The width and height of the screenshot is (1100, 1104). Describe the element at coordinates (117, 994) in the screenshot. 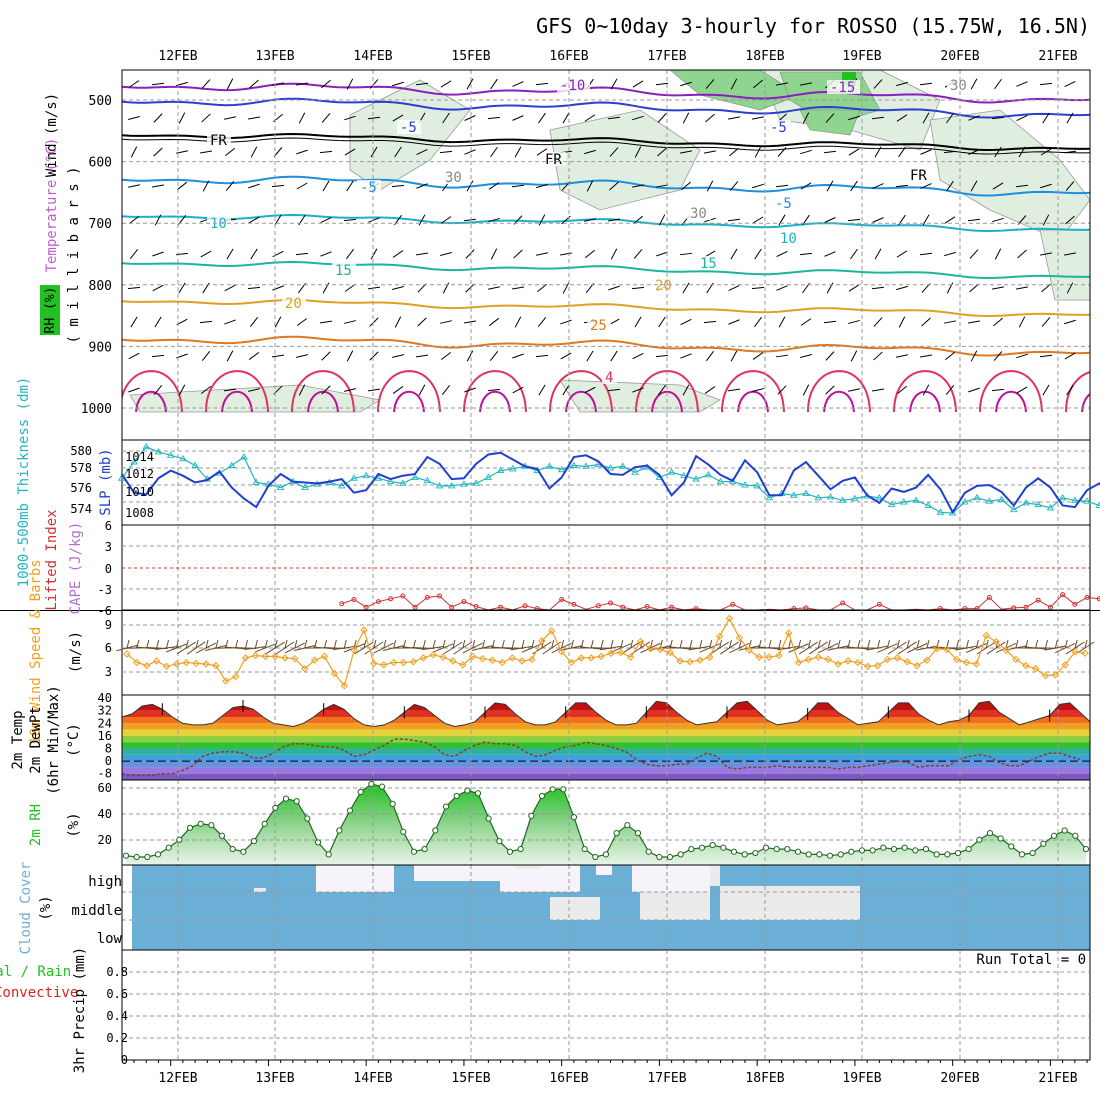

I see `precip-tick: 0.6` at that location.